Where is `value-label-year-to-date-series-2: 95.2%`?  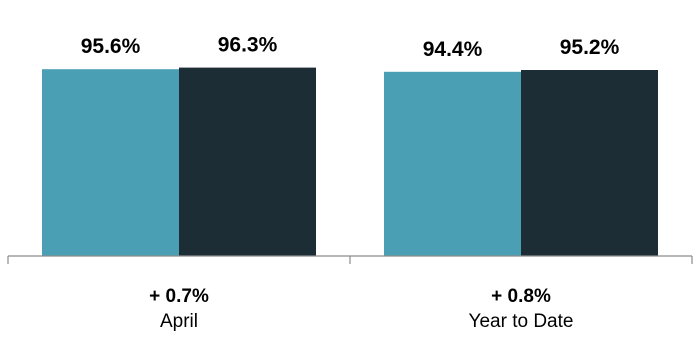 value-label-year-to-date-series-2: 95.2% is located at coordinates (590, 47).